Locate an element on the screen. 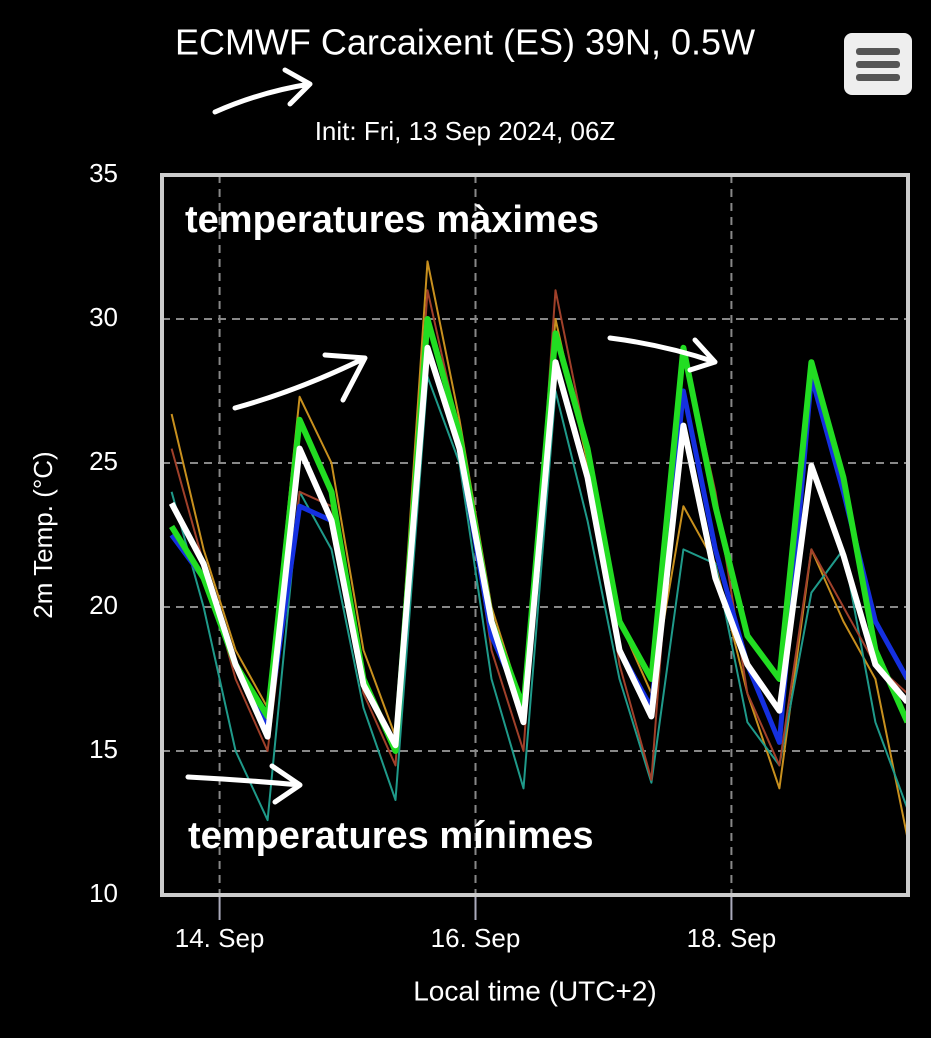 Image resolution: width=931 pixels, height=1038 pixels. x-tick-label: 18. Sep is located at coordinates (732, 938).